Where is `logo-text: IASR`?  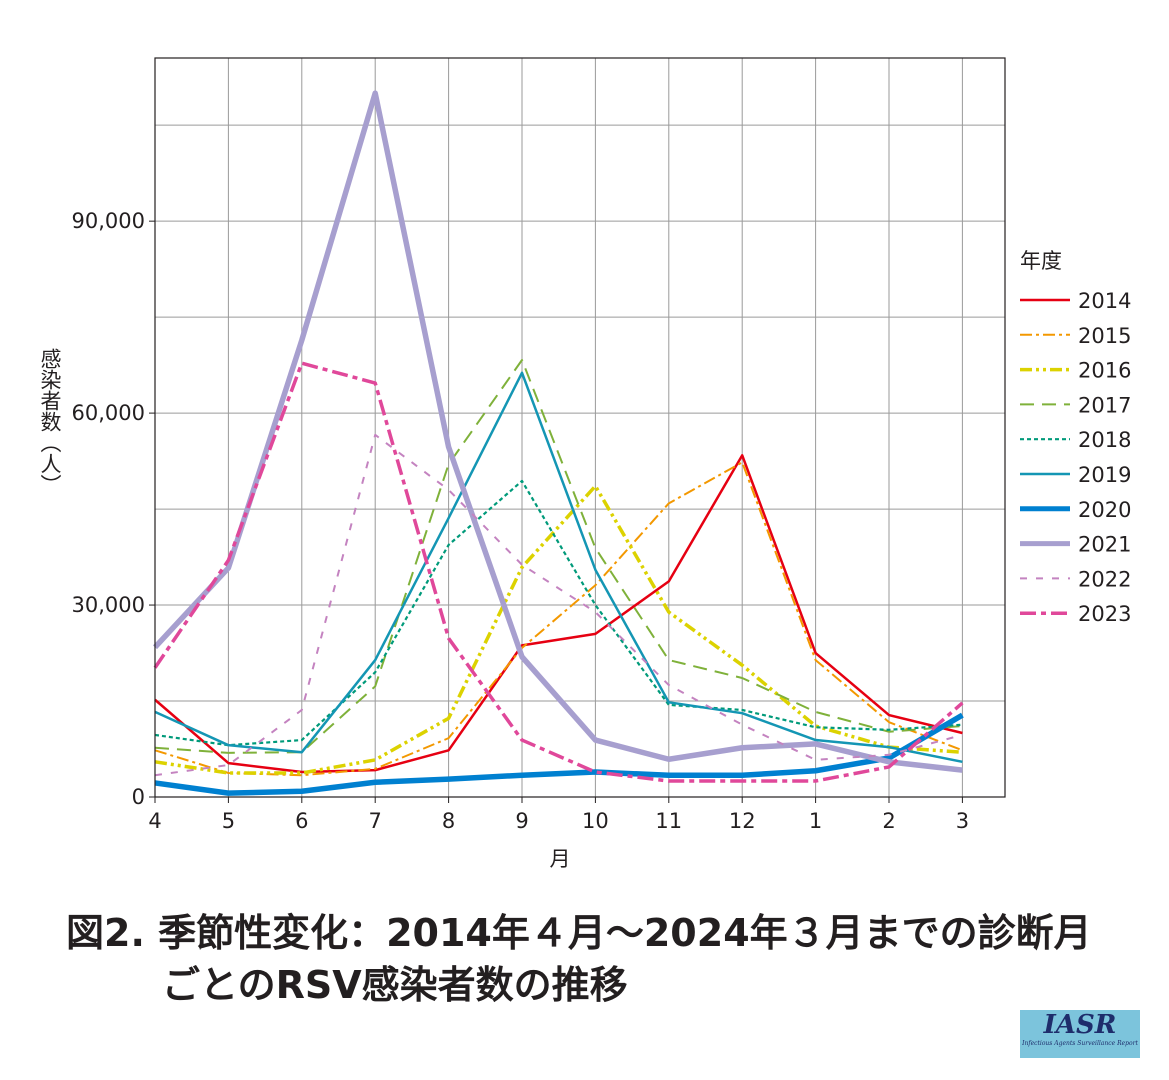 logo-text: IASR is located at coordinates (1080, 1025).